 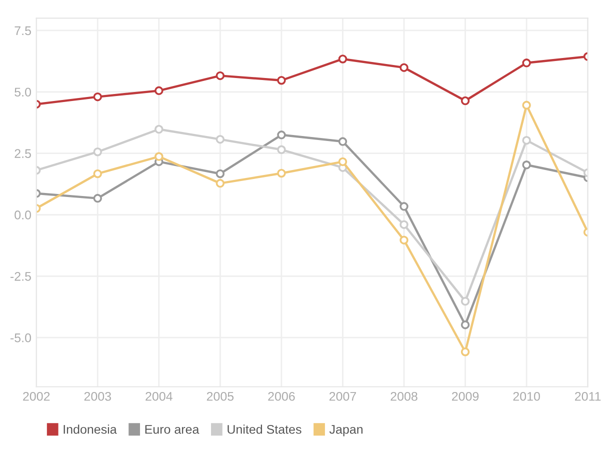 I want to click on x-tick-label: 2007, so click(x=342, y=396).